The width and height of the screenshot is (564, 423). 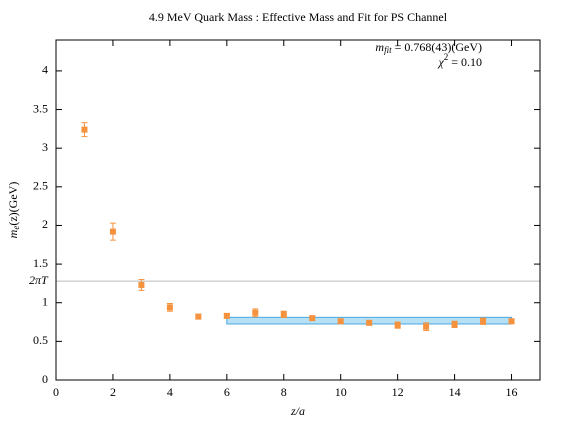 I want to click on x-tick-label: 16, so click(x=512, y=392).